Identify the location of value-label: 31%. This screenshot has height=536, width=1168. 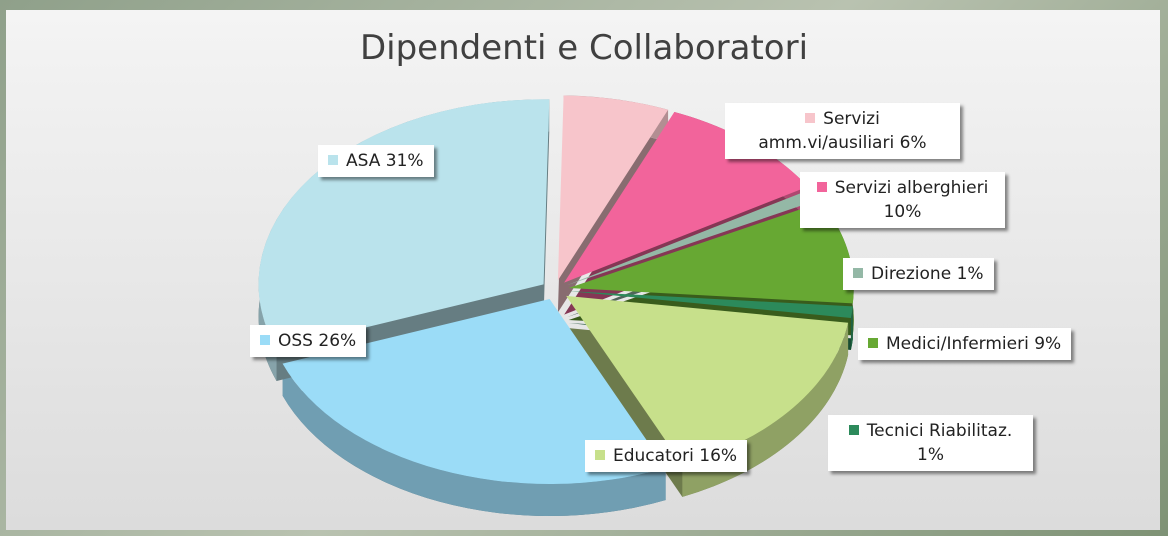
(404, 161).